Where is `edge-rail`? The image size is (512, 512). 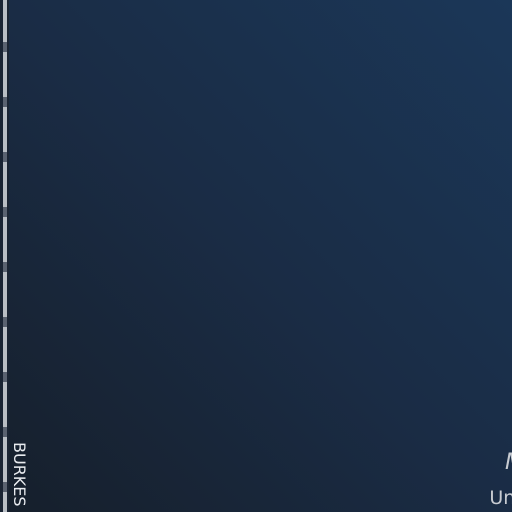
edge-rail is located at coordinates (5, 256).